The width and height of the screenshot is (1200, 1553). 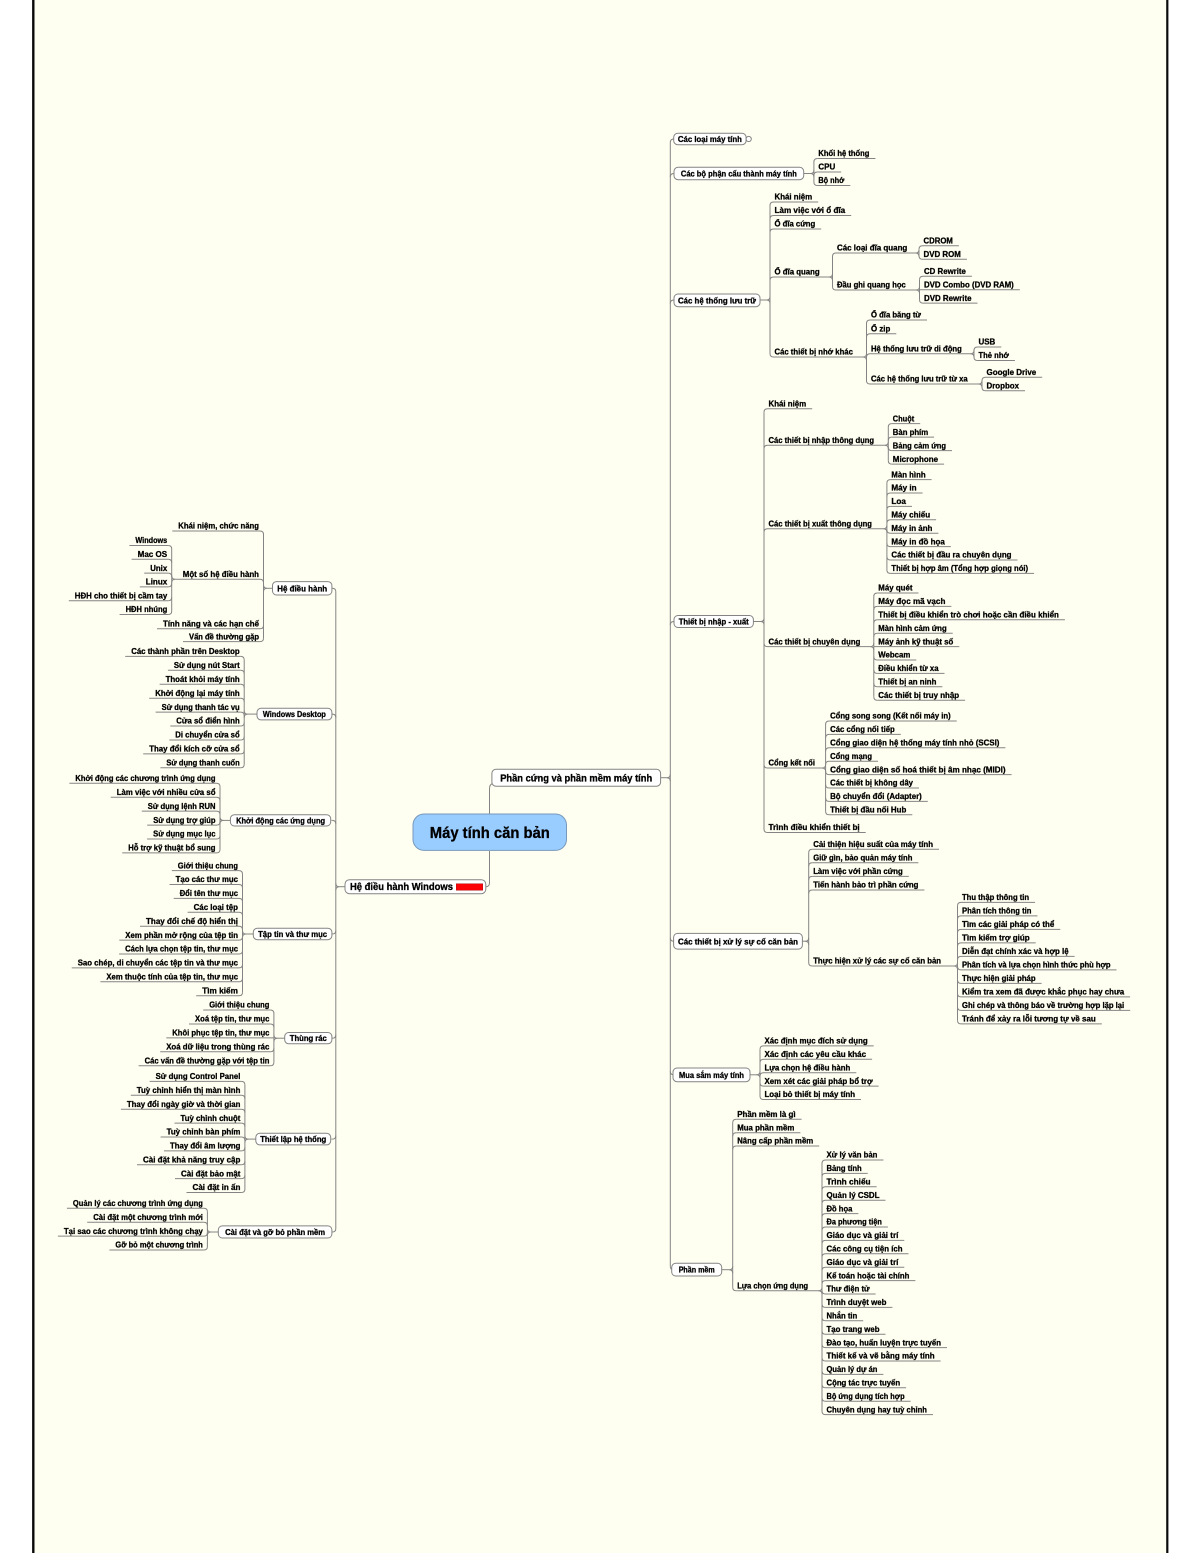 I want to click on svg-text: Bảng tính, so click(x=844, y=1168).